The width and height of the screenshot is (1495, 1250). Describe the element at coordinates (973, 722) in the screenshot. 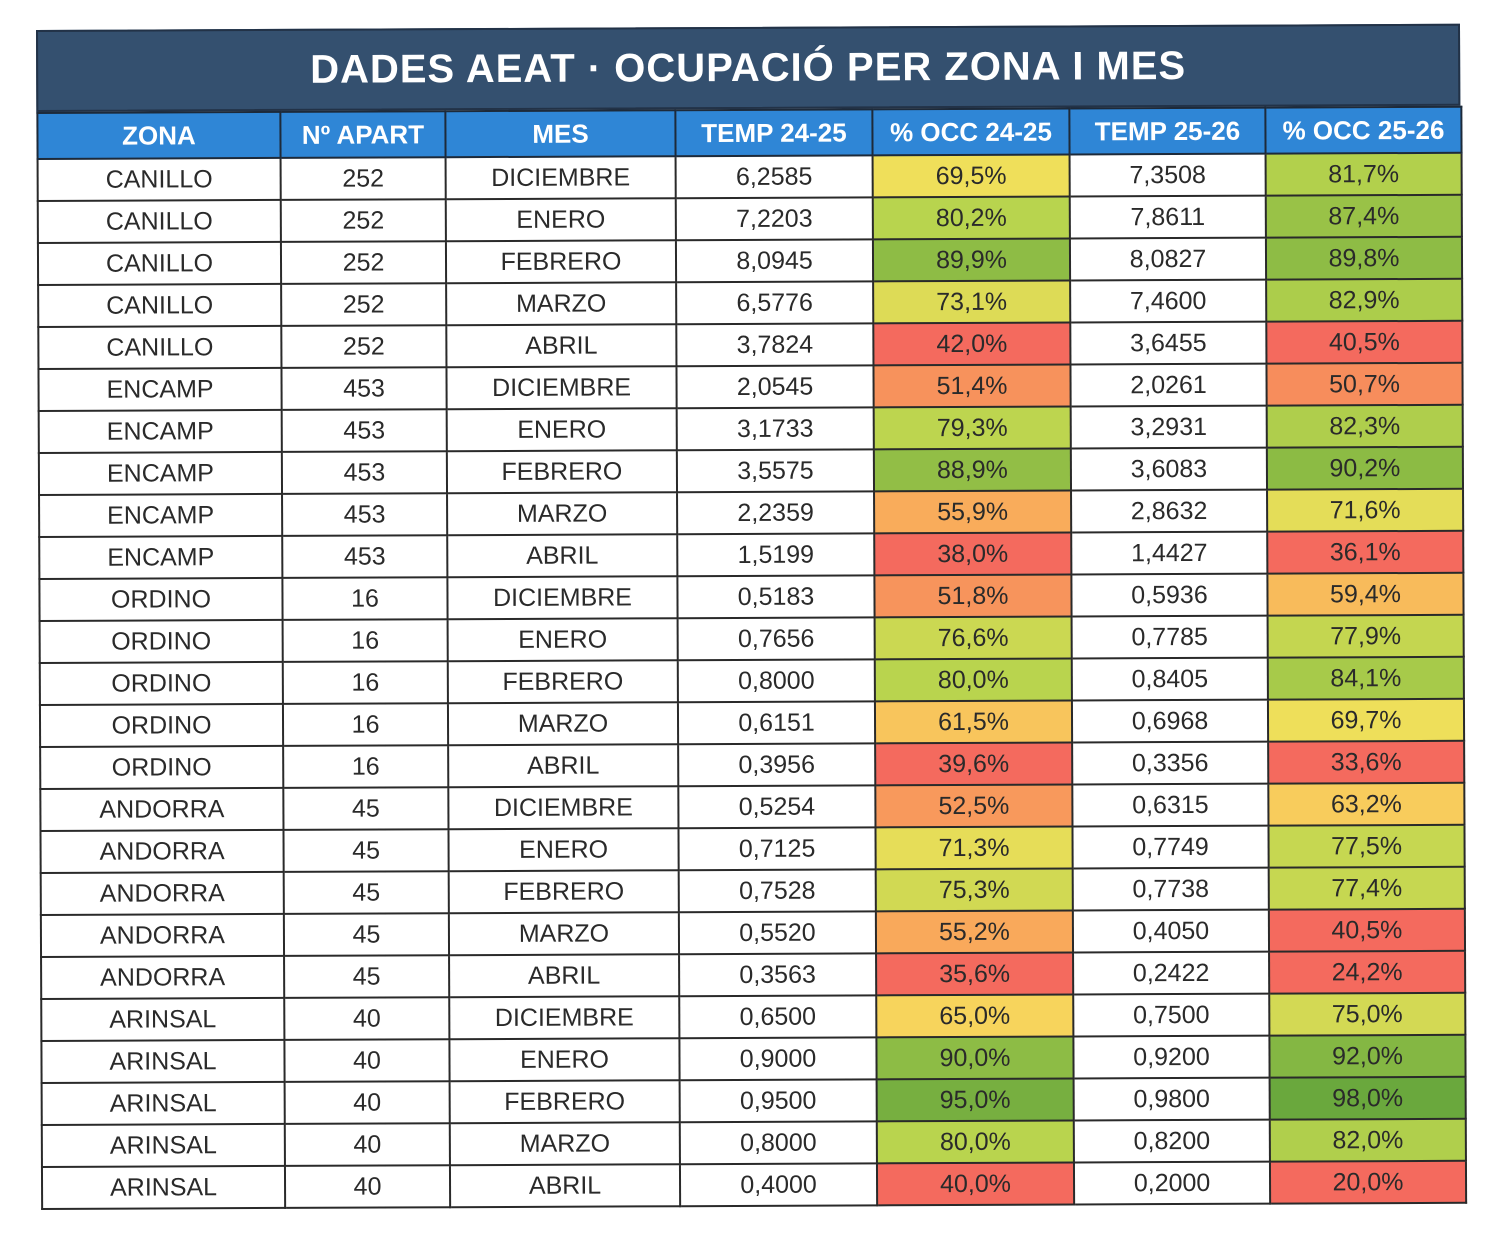

I see `cell-occ-24-25: 61,5%` at that location.